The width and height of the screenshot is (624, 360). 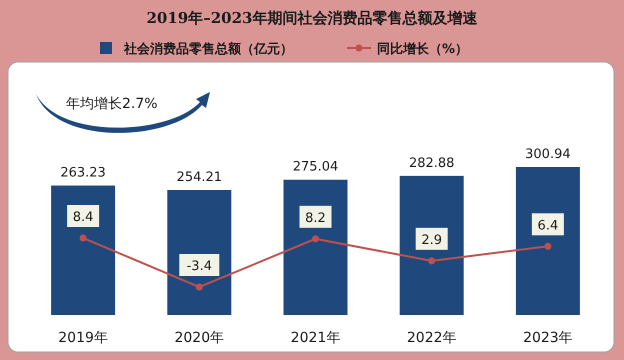 I want to click on x-tick-label: 2023年, so click(x=548, y=338).